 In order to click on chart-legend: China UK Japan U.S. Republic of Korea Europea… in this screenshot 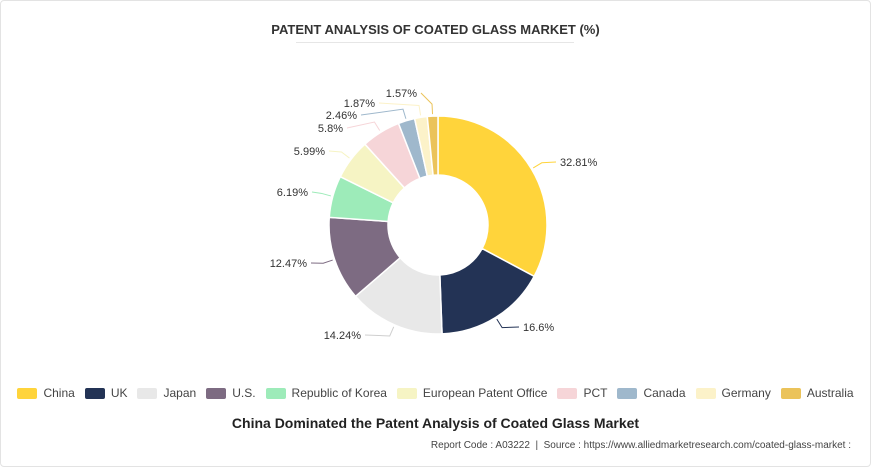, I will do `click(435, 393)`.